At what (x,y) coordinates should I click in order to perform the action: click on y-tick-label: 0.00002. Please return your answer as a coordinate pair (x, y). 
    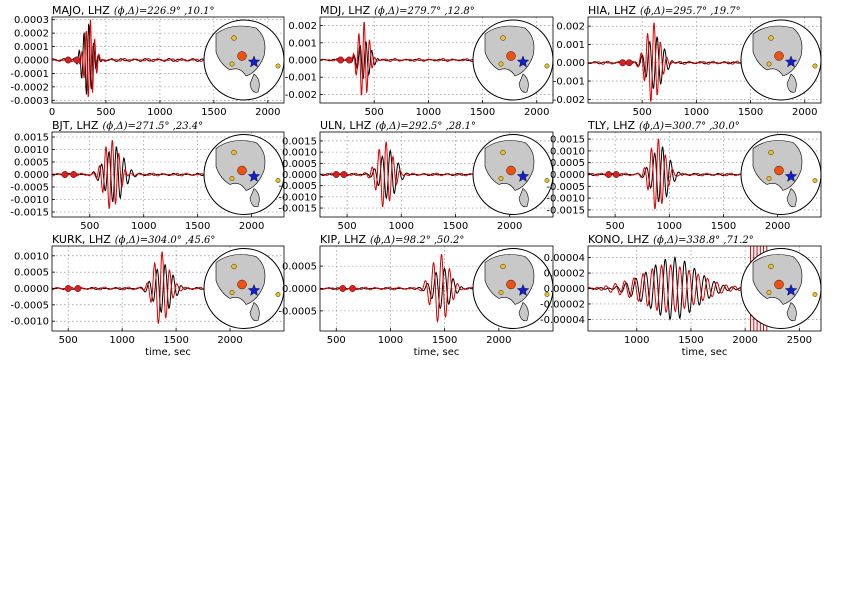
    Looking at the image, I should click on (564, 274).